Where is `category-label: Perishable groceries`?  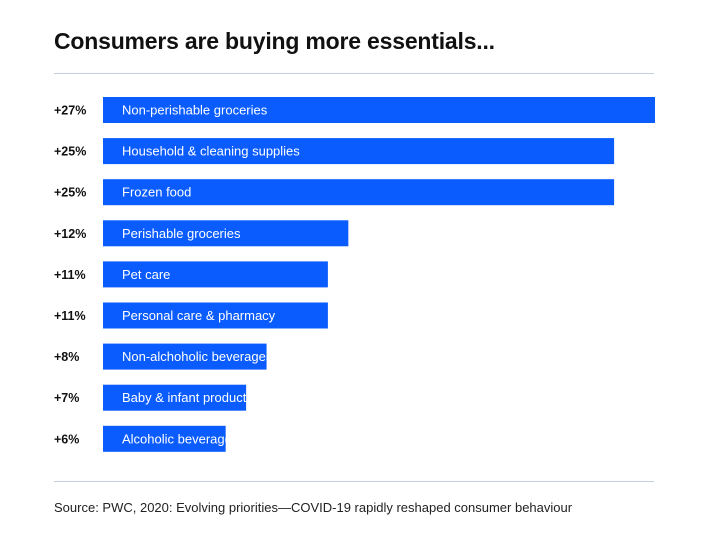
category-label: Perishable groceries is located at coordinates (181, 233).